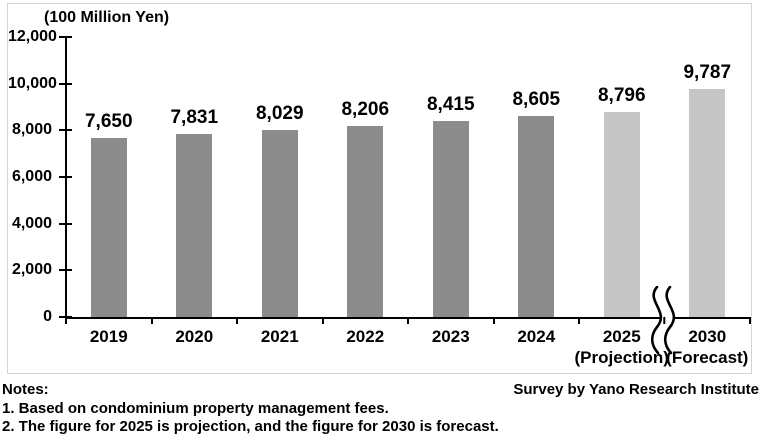  What do you see at coordinates (536, 99) in the screenshot?
I see `bar-value-label: 8,605` at bounding box center [536, 99].